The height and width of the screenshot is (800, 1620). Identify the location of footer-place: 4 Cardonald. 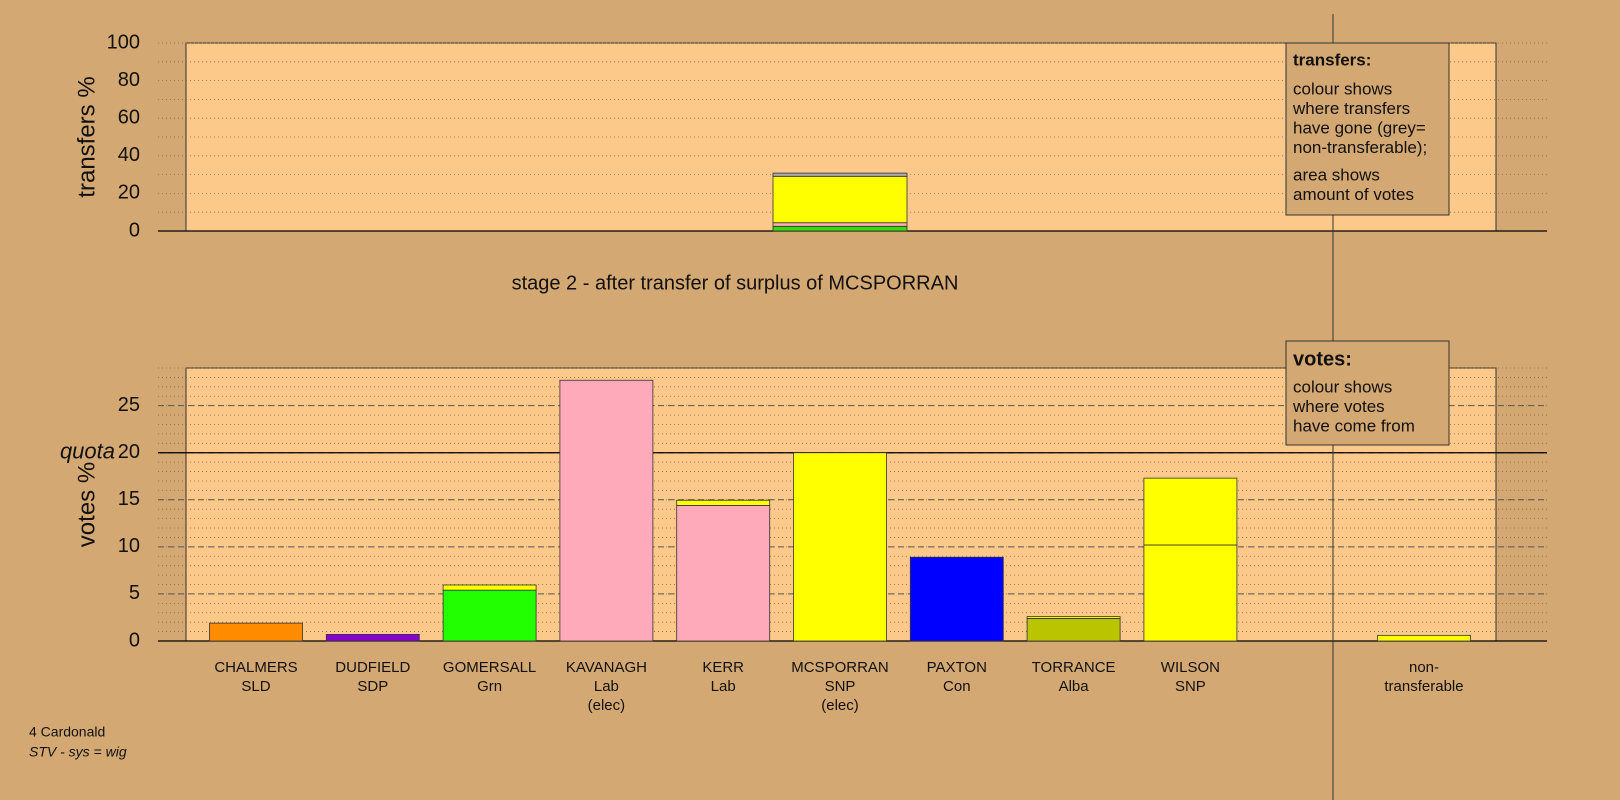
(67, 732).